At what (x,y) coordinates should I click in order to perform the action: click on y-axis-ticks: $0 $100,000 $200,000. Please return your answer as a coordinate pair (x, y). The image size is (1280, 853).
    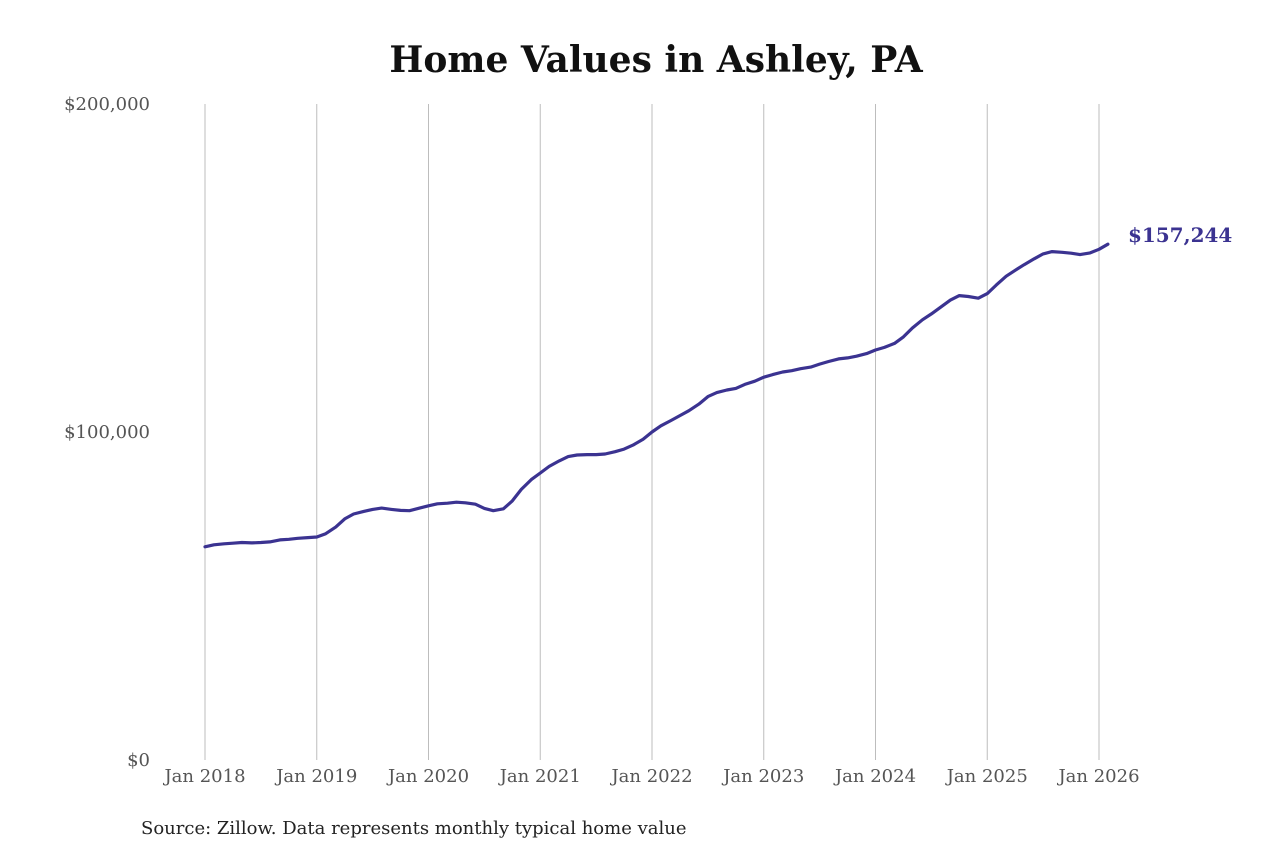
    Looking at the image, I should click on (107, 432).